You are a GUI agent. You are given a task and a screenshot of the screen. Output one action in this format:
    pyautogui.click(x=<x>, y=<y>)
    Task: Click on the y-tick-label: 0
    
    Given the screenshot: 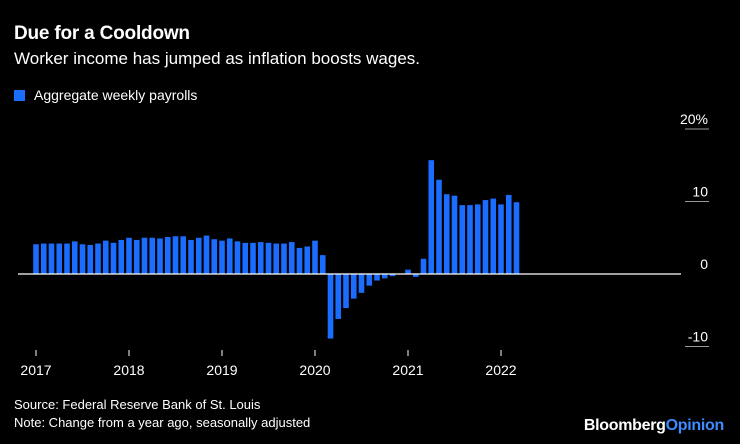 What is the action you would take?
    pyautogui.click(x=704, y=264)
    